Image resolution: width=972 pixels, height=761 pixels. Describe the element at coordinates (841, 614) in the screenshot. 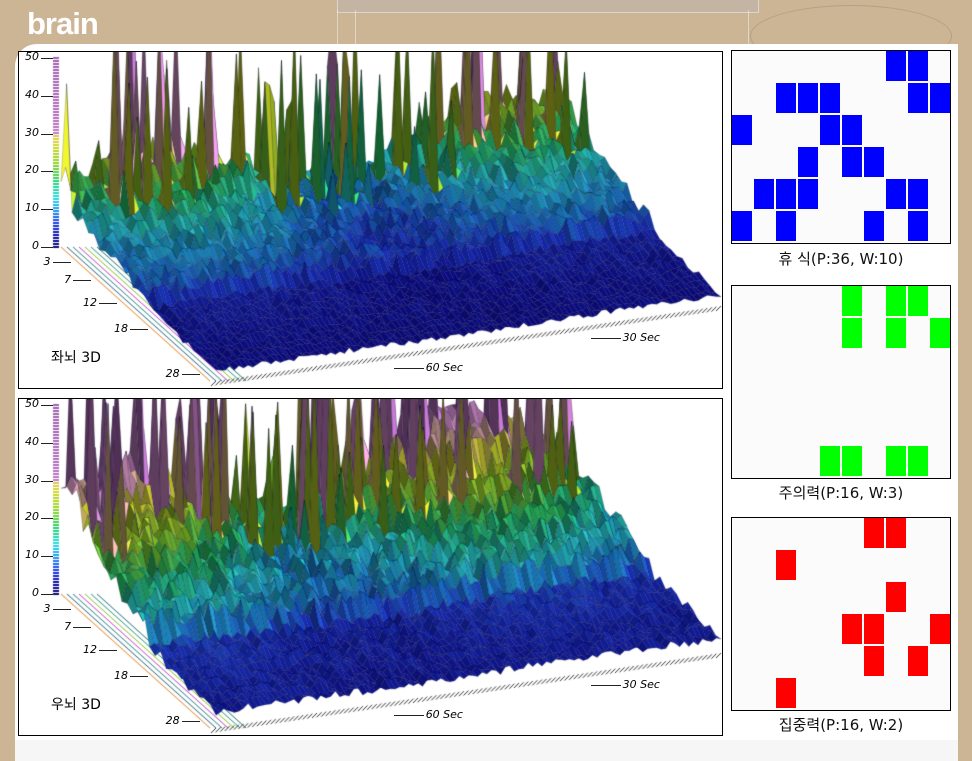

I see `concentration-grid` at that location.